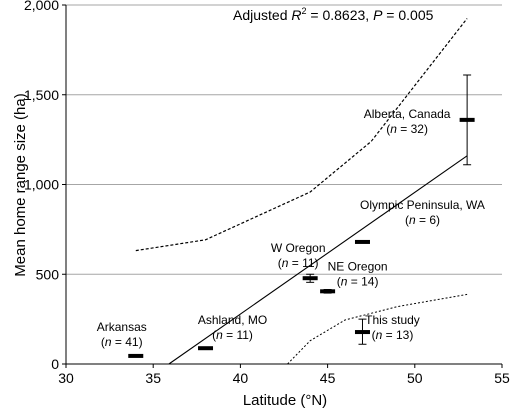 The height and width of the screenshot is (411, 510). Describe the element at coordinates (422, 205) in the screenshot. I see `point-label-olympic-peninsula-wa: Olympic Peninsula, WA` at that location.